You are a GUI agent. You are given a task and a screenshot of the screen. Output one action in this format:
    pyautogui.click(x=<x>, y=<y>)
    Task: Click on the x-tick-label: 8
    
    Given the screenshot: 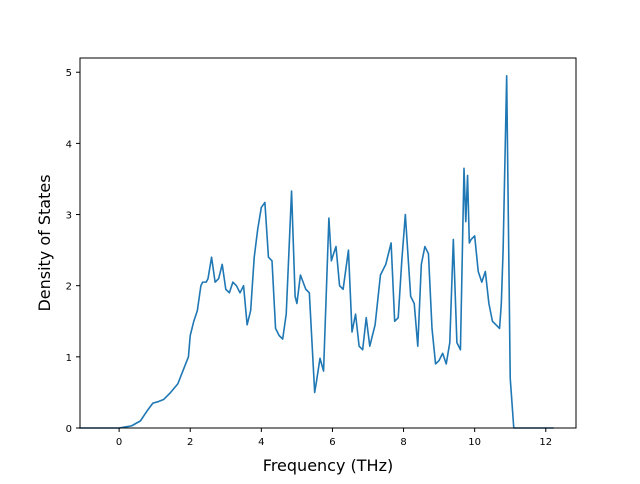 What is the action you would take?
    pyautogui.click(x=403, y=442)
    